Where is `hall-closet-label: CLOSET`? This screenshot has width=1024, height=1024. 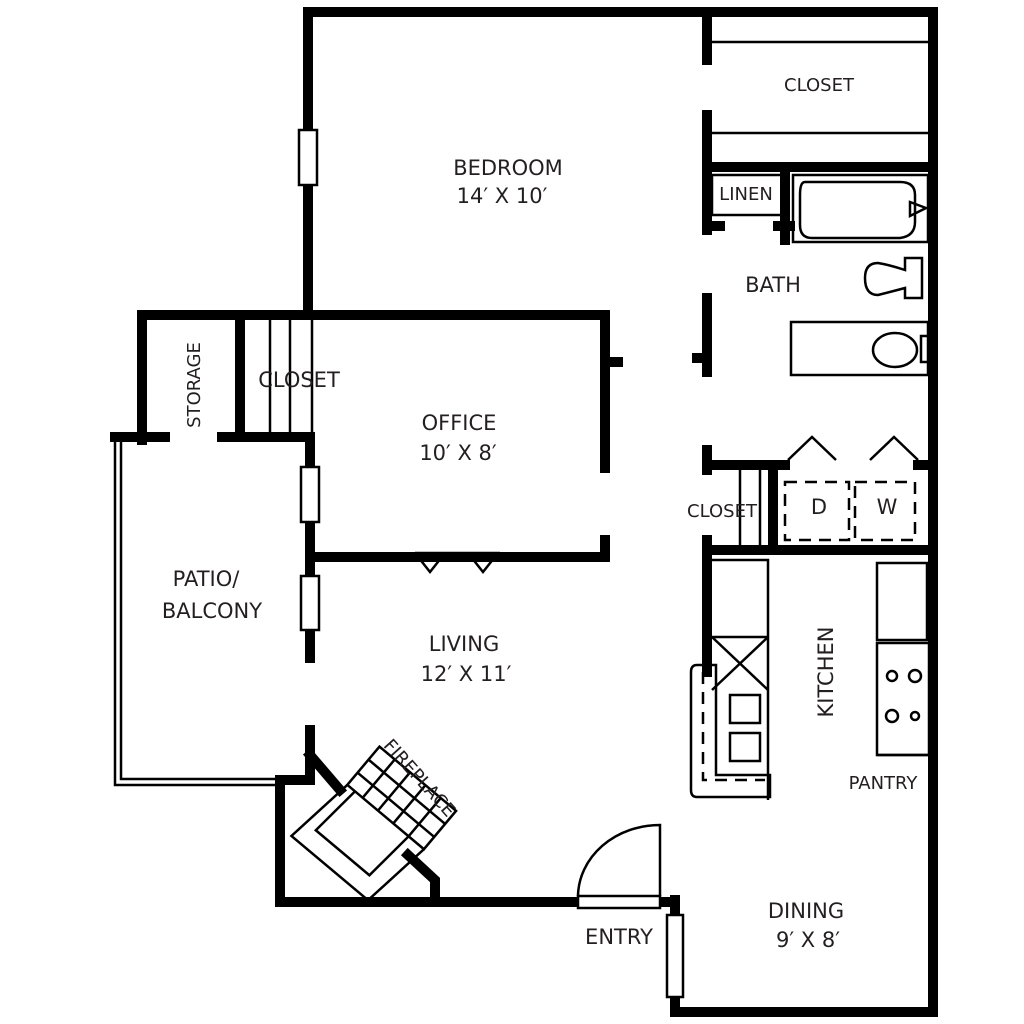
hall-closet-label: CLOSET is located at coordinates (722, 511).